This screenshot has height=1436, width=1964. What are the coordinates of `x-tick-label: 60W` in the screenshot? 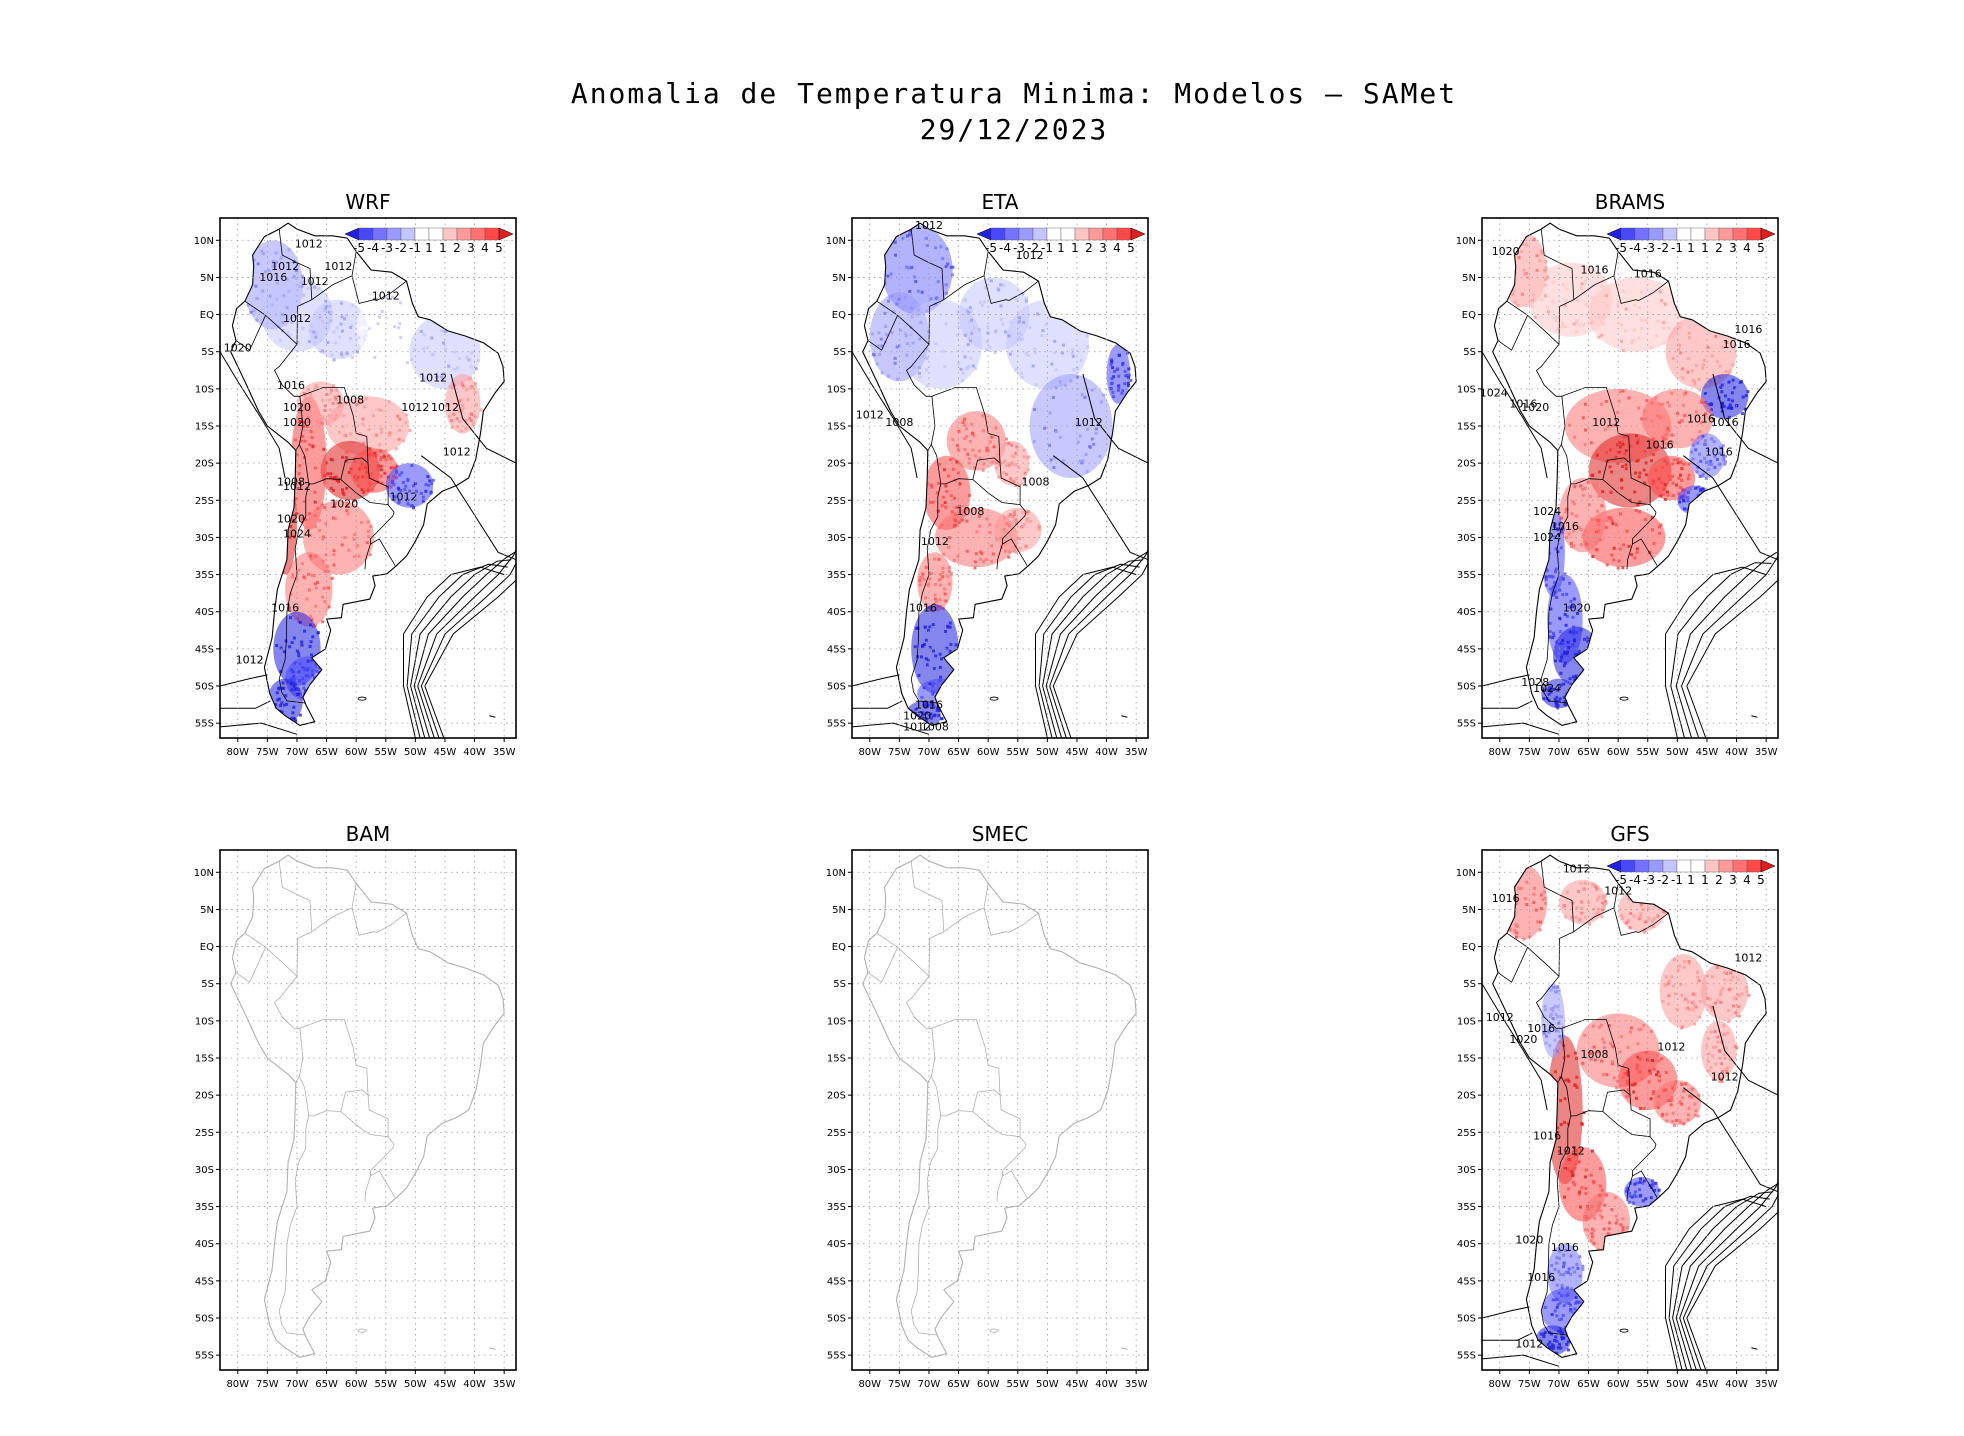 It's located at (1618, 1384).